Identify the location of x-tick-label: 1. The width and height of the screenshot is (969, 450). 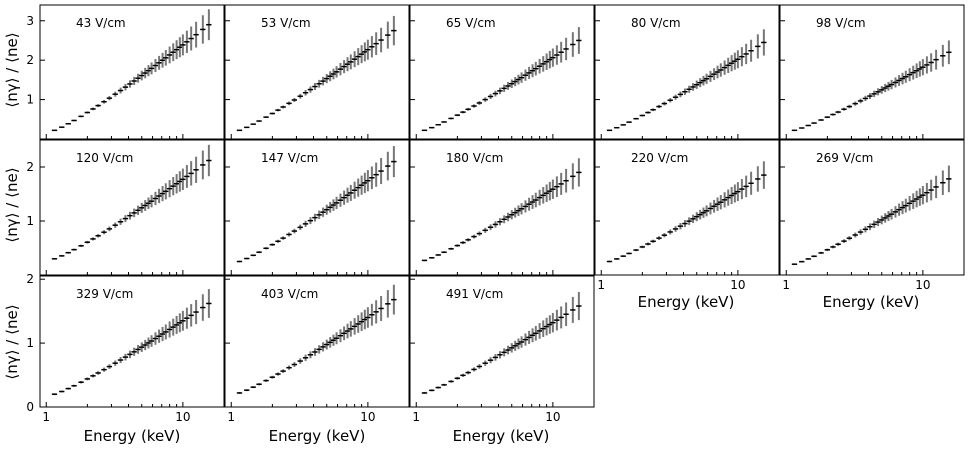
(786, 285).